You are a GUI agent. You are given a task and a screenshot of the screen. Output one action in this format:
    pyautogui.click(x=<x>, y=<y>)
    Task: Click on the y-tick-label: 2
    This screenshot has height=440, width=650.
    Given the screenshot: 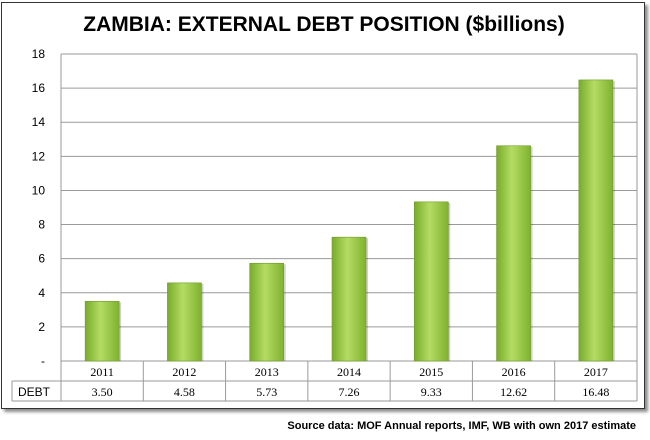 What is the action you would take?
    pyautogui.click(x=41, y=327)
    